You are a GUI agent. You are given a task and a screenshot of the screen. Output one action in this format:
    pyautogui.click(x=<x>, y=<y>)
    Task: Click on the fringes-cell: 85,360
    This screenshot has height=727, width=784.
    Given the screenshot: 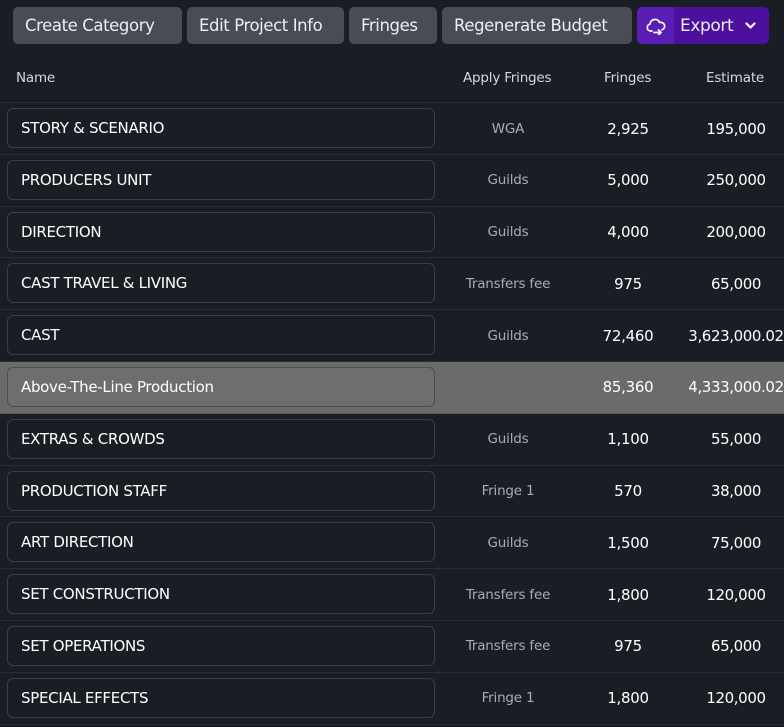 What is the action you would take?
    pyautogui.click(x=628, y=387)
    